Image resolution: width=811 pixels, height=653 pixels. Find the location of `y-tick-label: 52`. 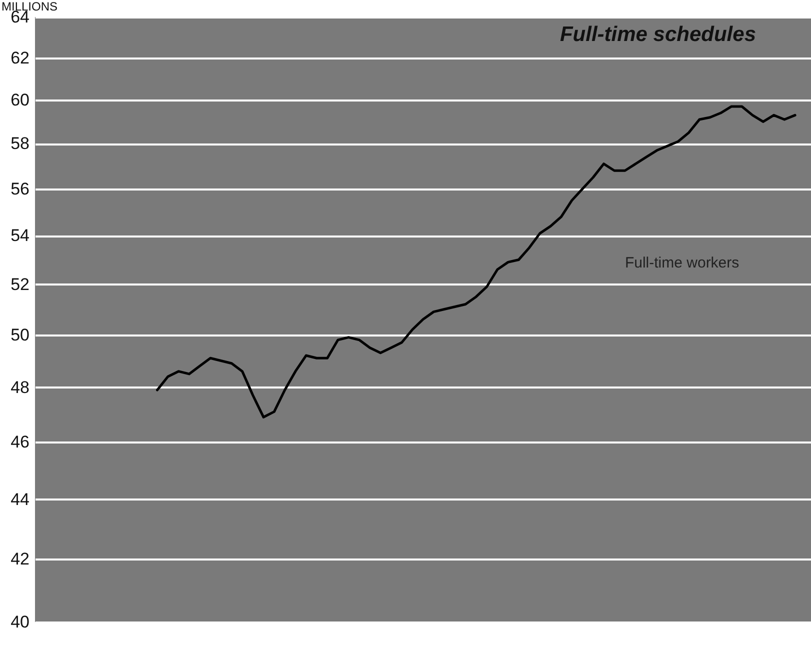

y-tick-label: 52 is located at coordinates (20, 284).